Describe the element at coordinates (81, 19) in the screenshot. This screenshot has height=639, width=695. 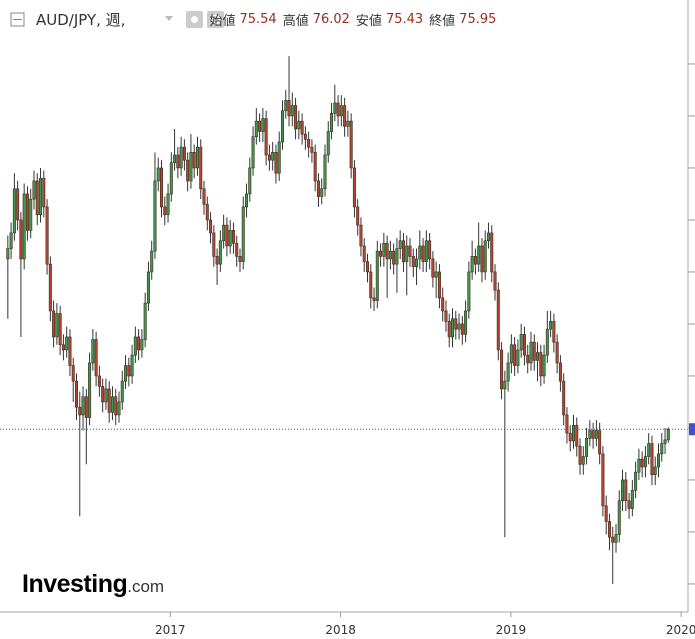
I see `symbol-title: AUD/JPY, 週,` at that location.